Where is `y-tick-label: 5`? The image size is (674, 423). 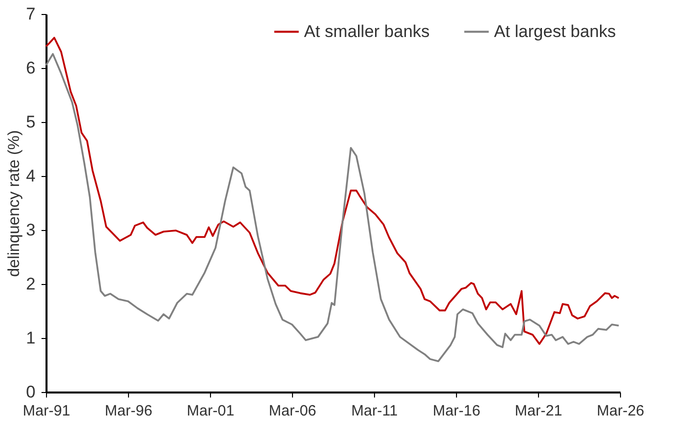
y-tick-label: 5 is located at coordinates (31, 122).